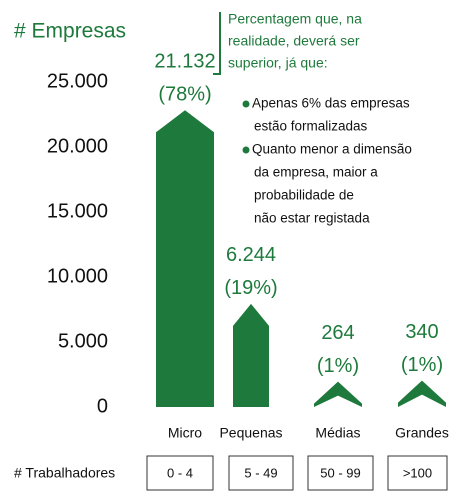 The width and height of the screenshot is (454, 492). I want to click on value-label: 21.132, so click(184, 62).